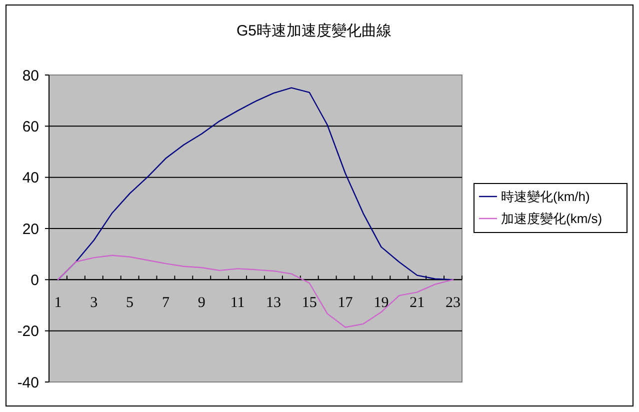 This screenshot has width=639, height=412. What do you see at coordinates (34, 280) in the screenshot?
I see `y-tick-label: 0` at bounding box center [34, 280].